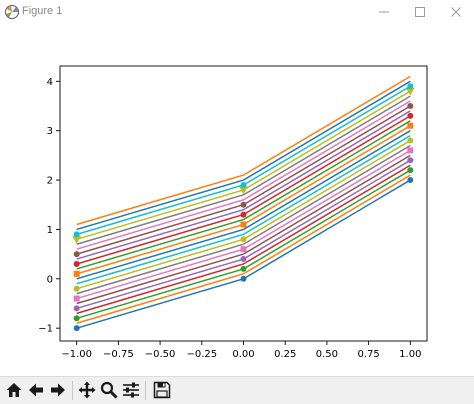 The image size is (474, 404). I want to click on close-button, so click(456, 12).